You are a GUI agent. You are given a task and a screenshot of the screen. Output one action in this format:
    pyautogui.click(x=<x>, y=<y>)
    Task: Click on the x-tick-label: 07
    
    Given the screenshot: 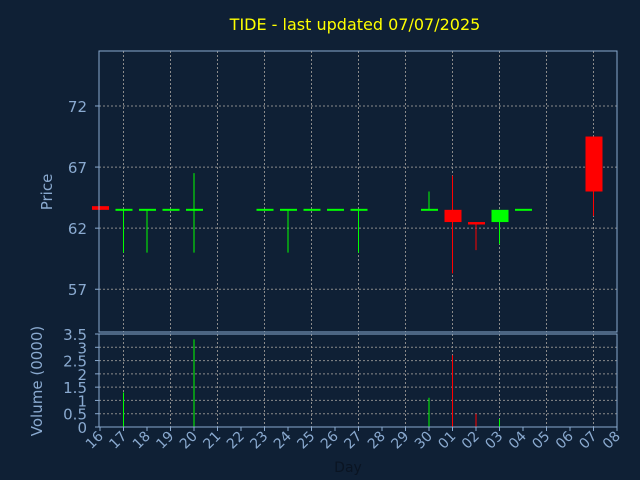 What is the action you would take?
    pyautogui.click(x=588, y=441)
    